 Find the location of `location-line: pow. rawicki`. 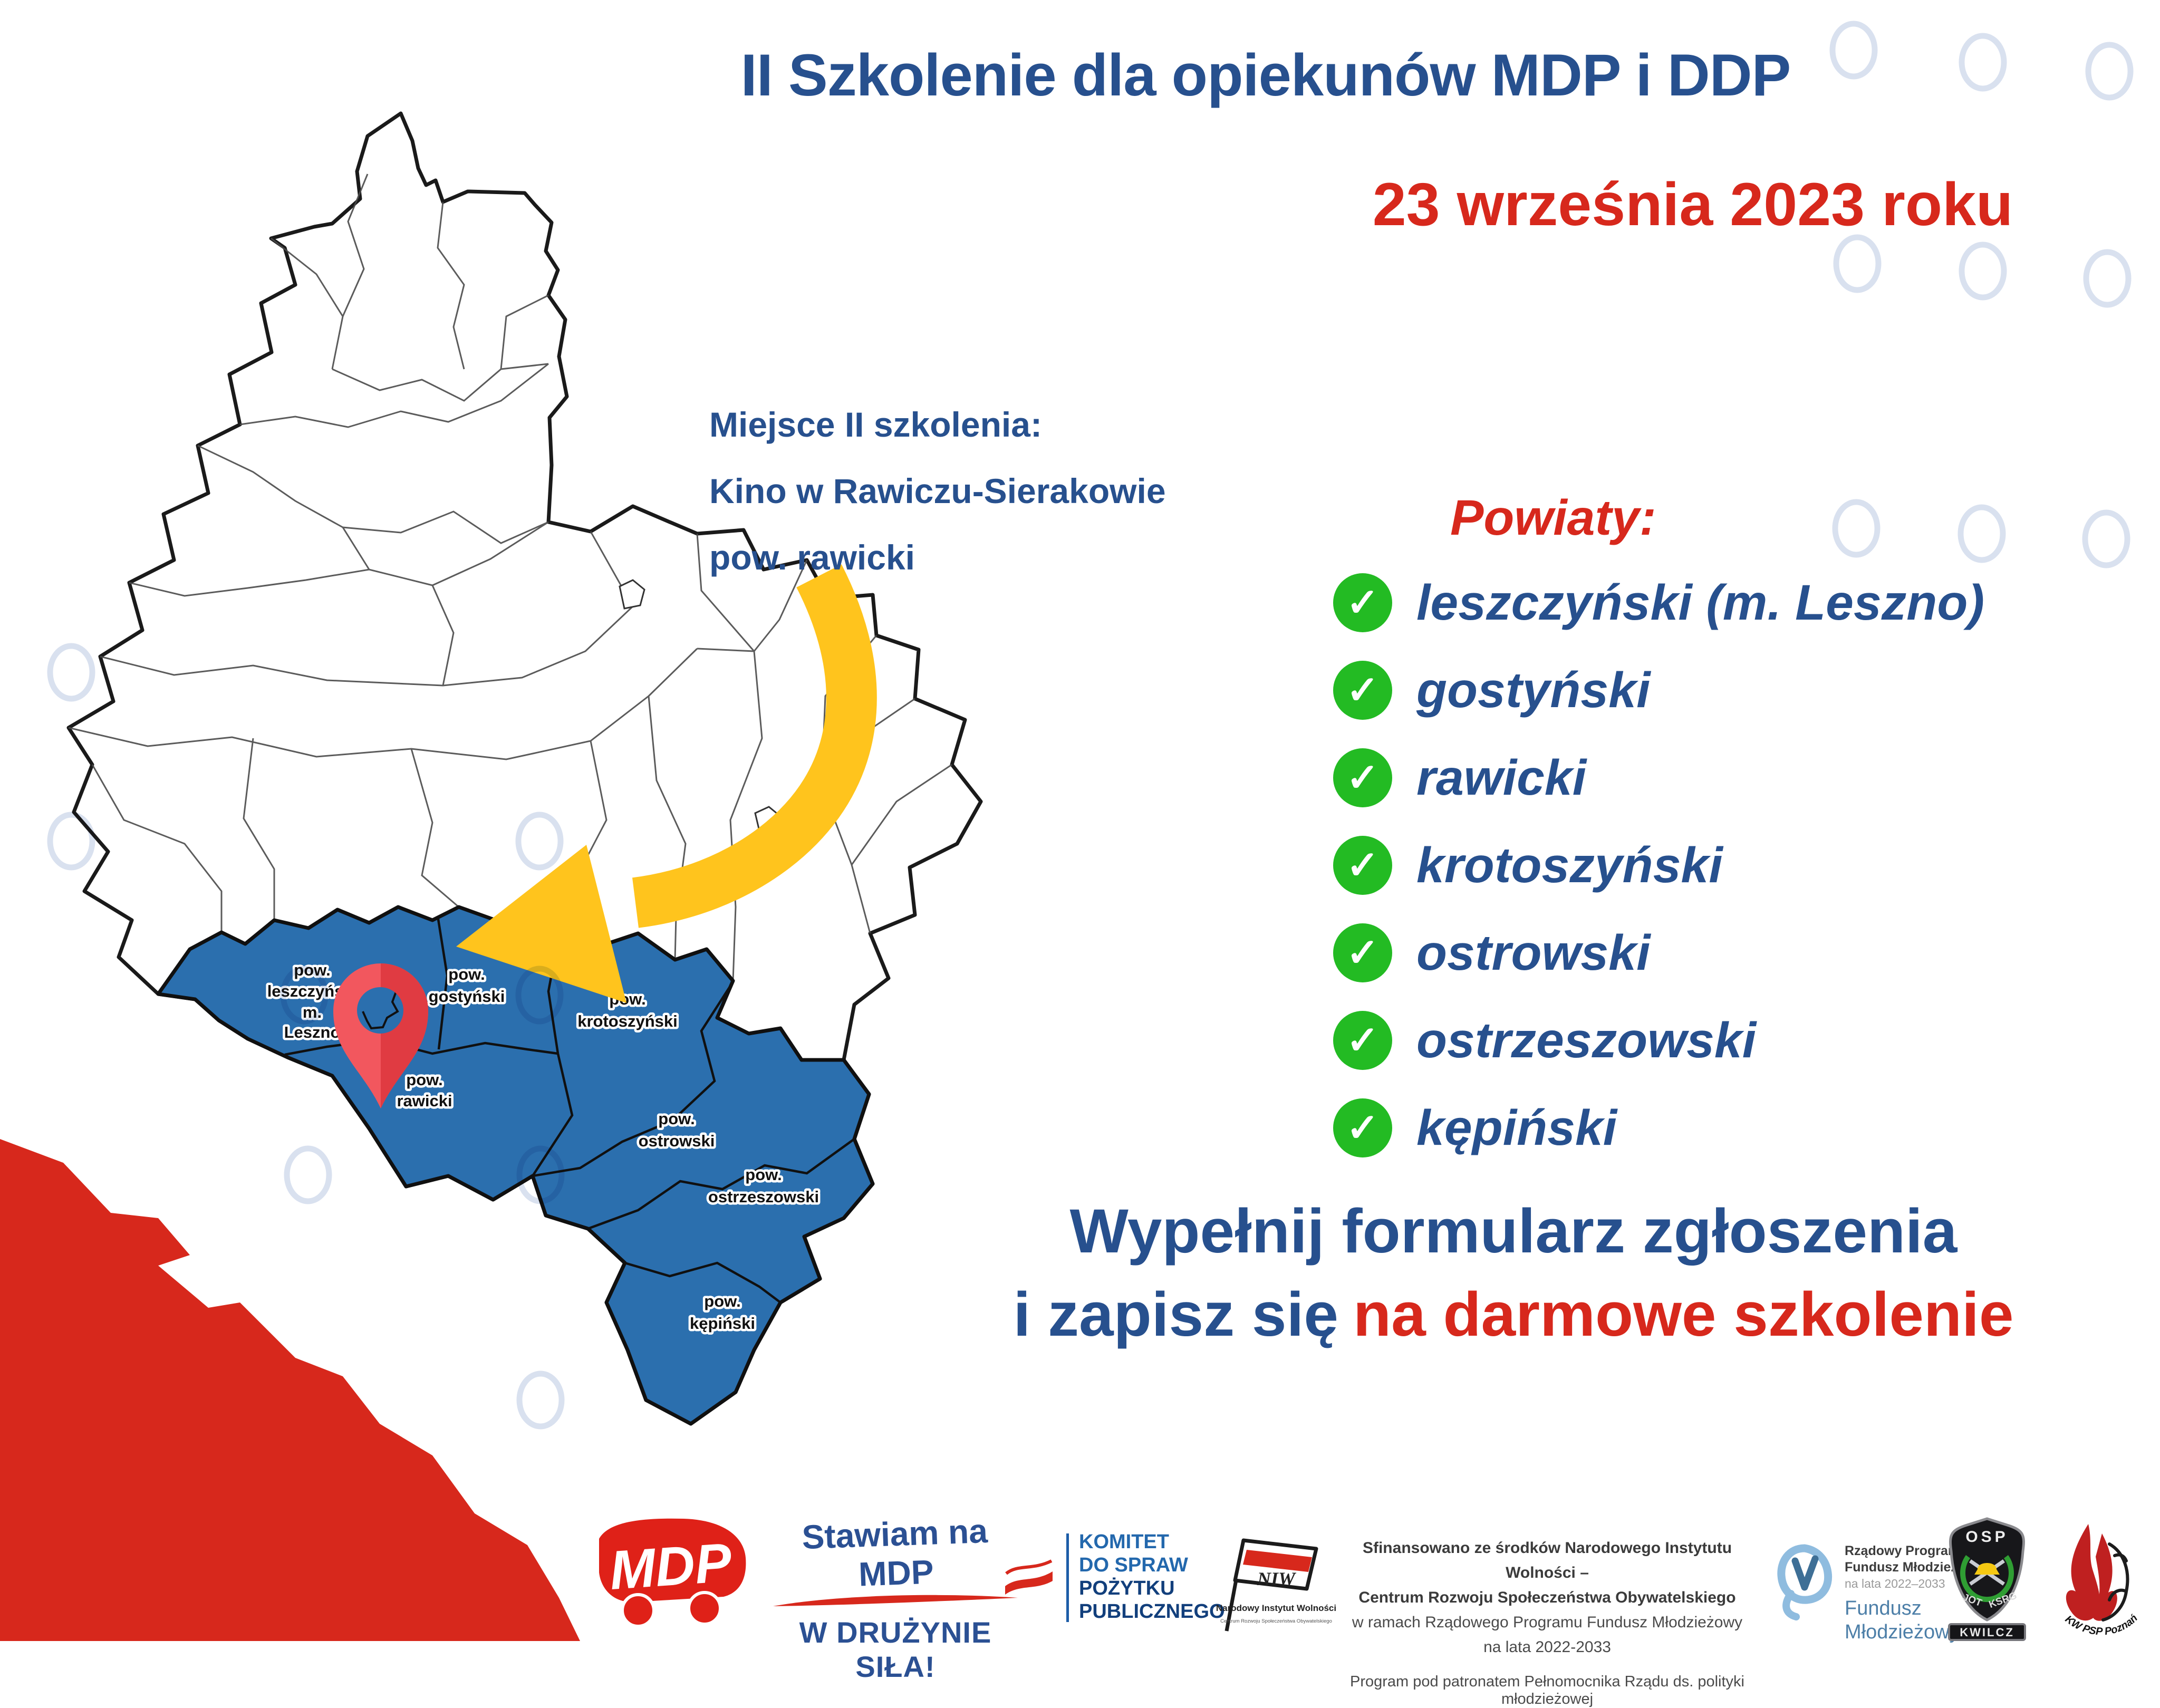

location-line: pow. rawicki is located at coordinates (812, 557).